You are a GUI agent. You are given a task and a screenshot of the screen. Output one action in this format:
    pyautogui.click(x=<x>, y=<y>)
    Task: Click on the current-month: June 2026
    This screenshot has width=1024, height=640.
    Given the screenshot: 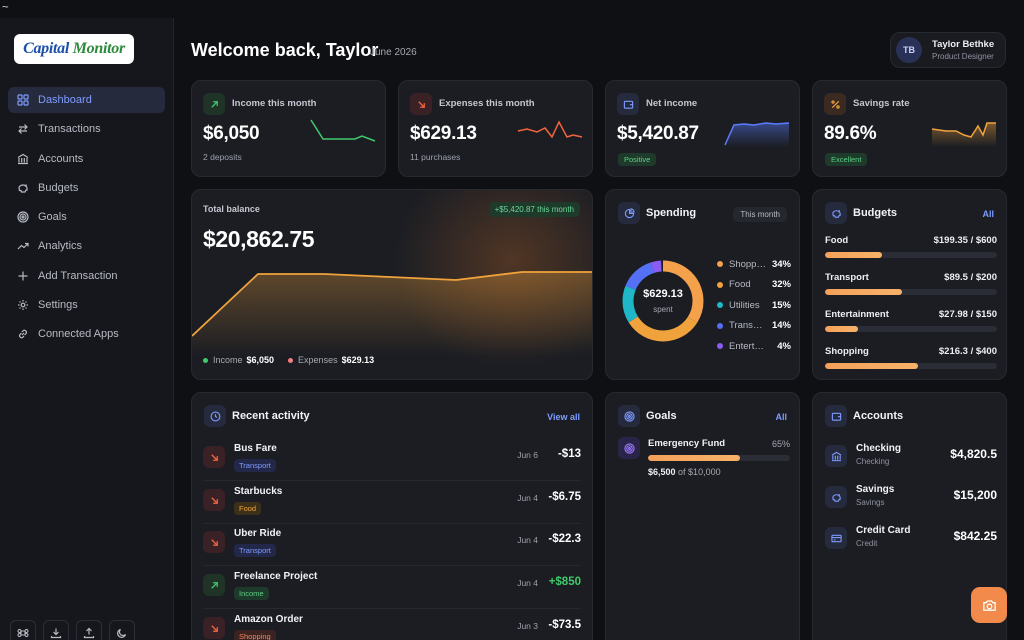 What is the action you would take?
    pyautogui.click(x=393, y=52)
    